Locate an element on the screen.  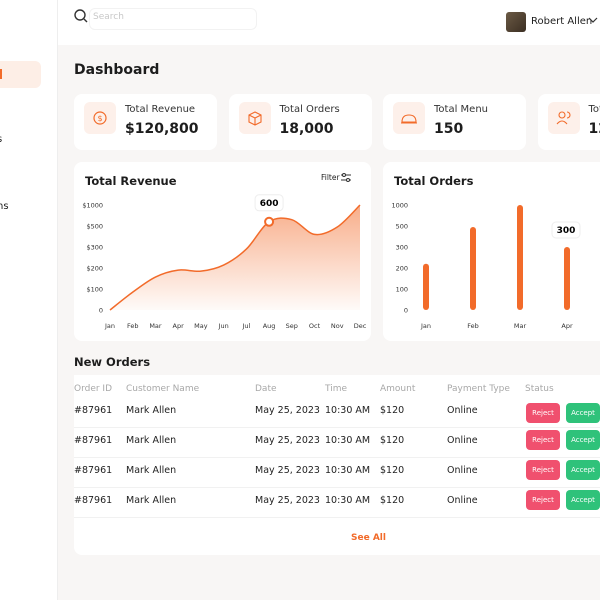
x-tick-label: Nov is located at coordinates (337, 326).